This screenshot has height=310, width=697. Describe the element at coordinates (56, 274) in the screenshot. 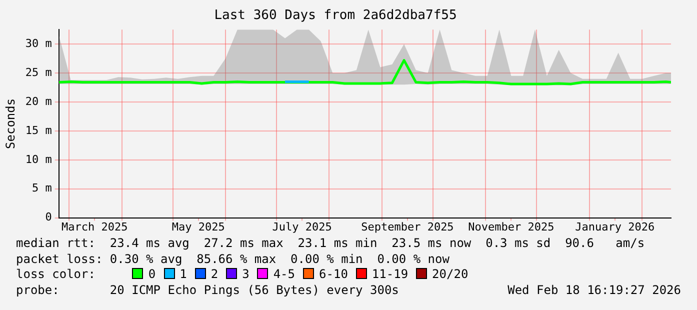

I see `legend-title: loss color:` at that location.